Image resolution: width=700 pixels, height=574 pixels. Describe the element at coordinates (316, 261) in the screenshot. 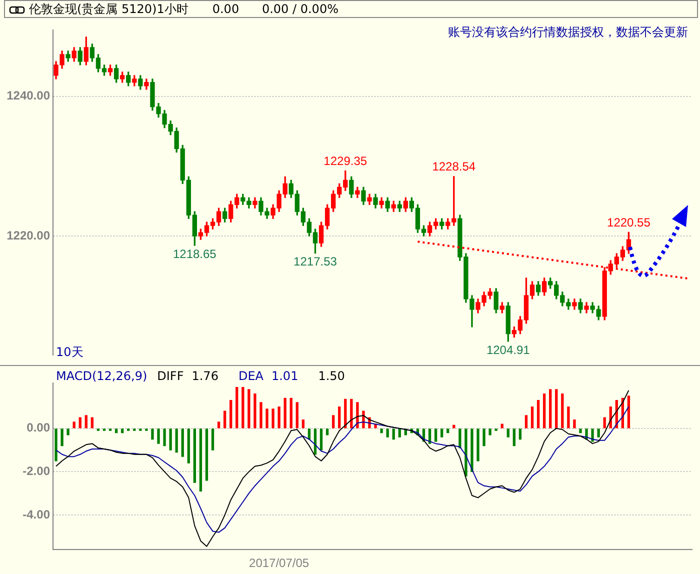

I see `annotation: 1217.53` at that location.